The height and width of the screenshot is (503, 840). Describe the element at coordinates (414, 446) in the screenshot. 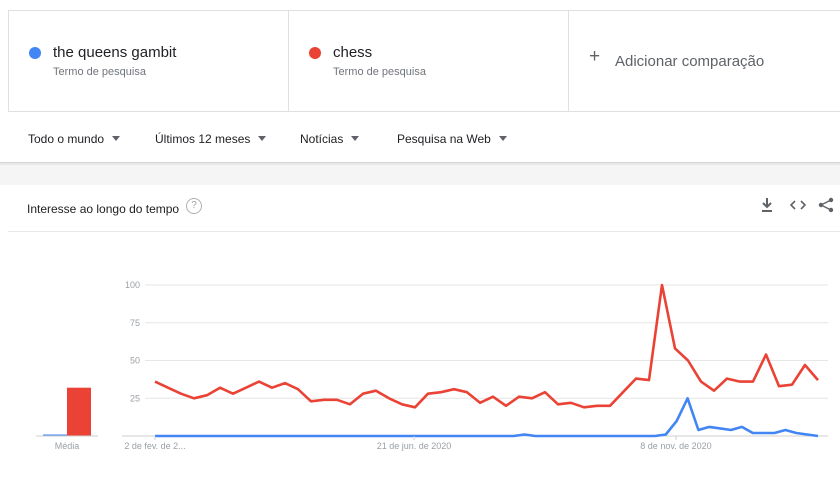

I see `x-tick-label: 21 de jun. de 2020` at that location.